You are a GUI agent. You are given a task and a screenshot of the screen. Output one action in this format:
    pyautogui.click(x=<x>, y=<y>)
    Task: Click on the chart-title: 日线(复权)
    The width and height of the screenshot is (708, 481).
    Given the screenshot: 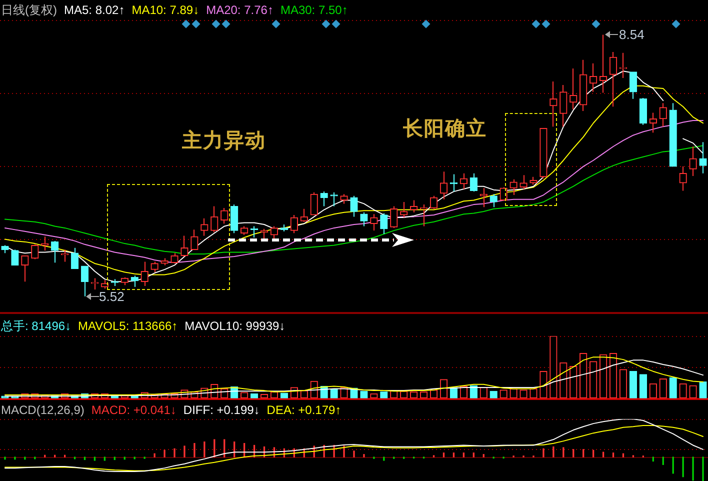 What is the action you would take?
    pyautogui.click(x=29, y=10)
    